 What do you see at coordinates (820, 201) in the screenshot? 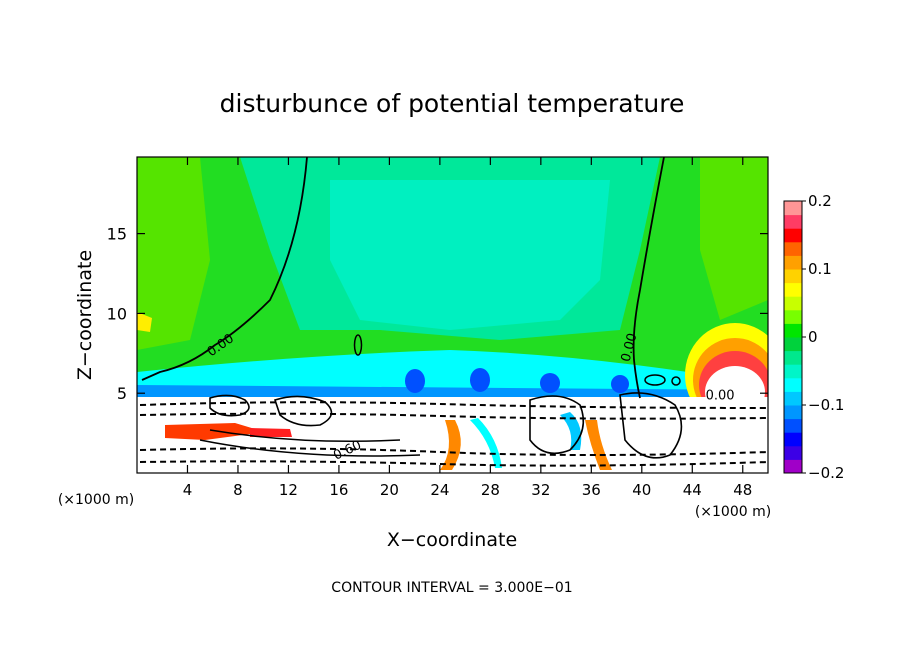
I see `colorbar-tick-label: 0.2` at bounding box center [820, 201].